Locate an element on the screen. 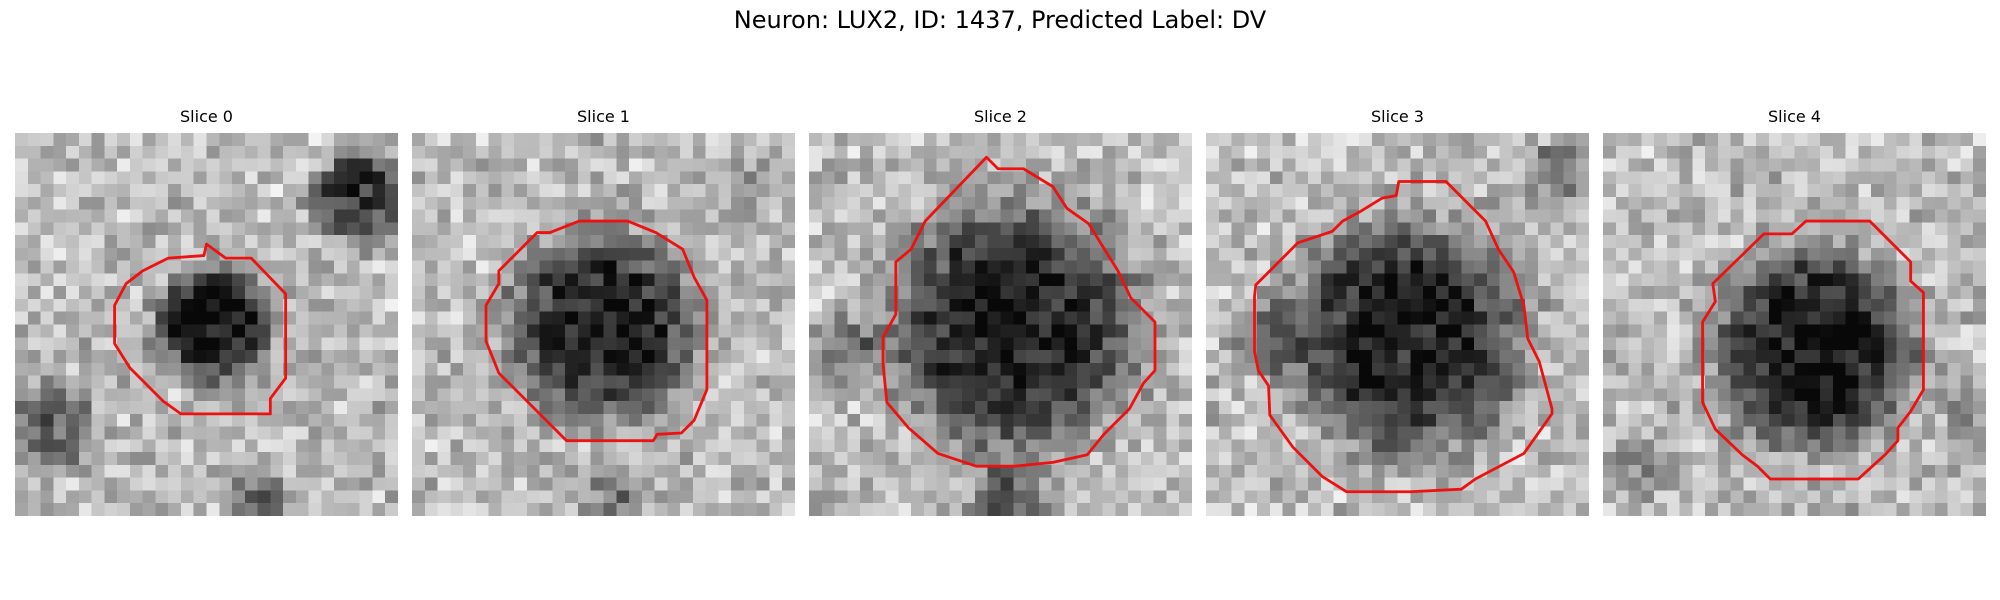 The image size is (2000, 600). slice-panel-2: Slice 2 is located at coordinates (1000, 311).